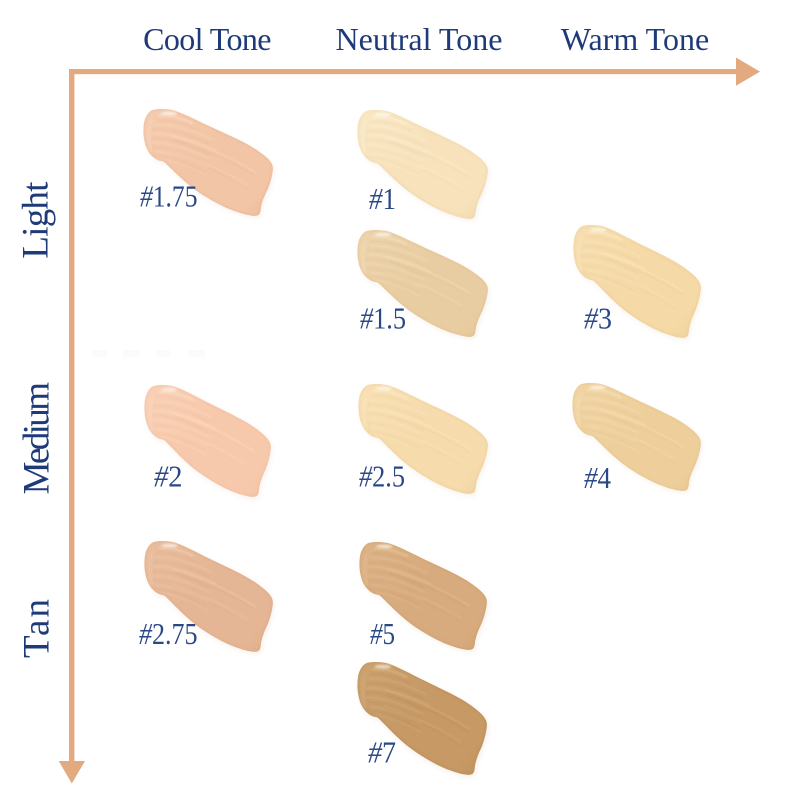 Image resolution: width=800 pixels, height=800 pixels. What do you see at coordinates (383, 318) in the screenshot?
I see `svg-text: #1.5` at bounding box center [383, 318].